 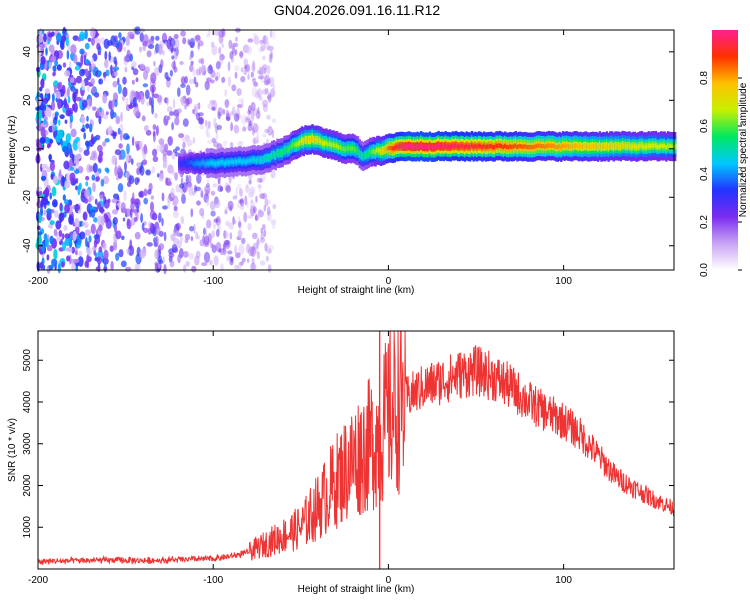 What do you see at coordinates (704, 78) in the screenshot?
I see `colorbar-tick-label: 0.8` at bounding box center [704, 78].